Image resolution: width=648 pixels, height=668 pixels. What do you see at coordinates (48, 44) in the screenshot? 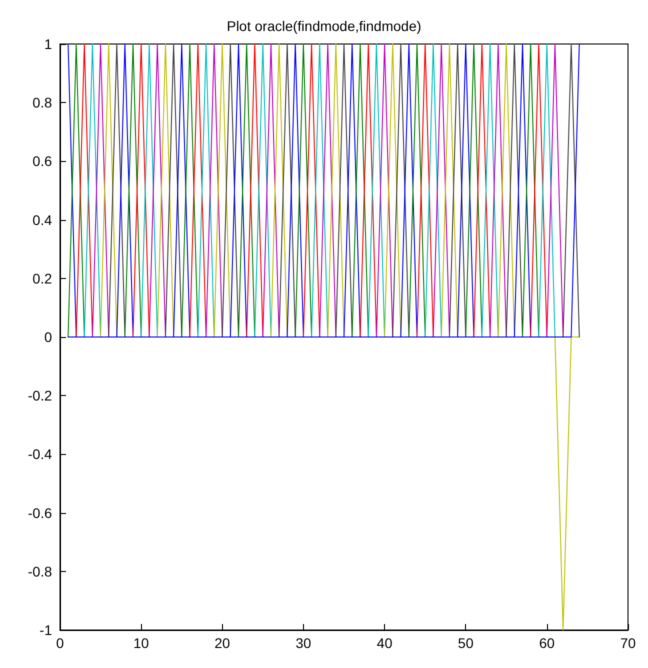
I see `y-tick-label: 1` at bounding box center [48, 44].